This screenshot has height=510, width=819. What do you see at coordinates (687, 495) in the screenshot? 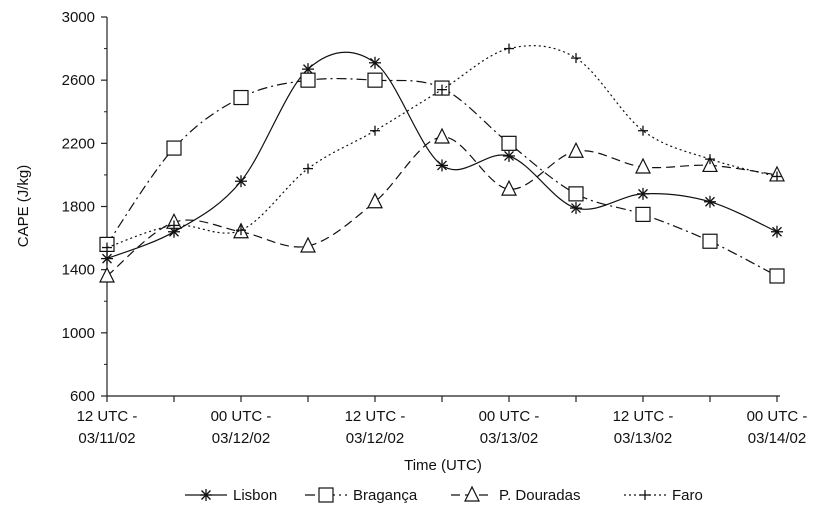
I see `legend-label-faro: Faro` at bounding box center [687, 495].